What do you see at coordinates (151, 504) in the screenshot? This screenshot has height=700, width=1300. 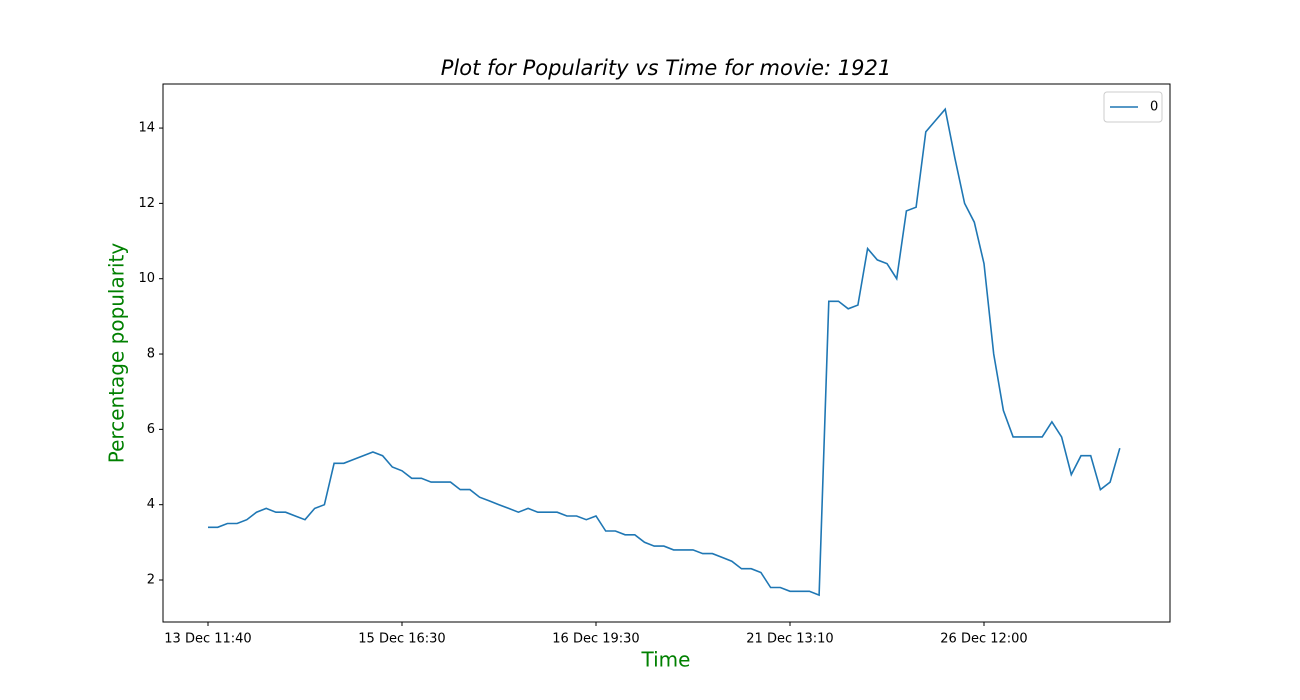 I see `y-tick-label: 4` at bounding box center [151, 504].